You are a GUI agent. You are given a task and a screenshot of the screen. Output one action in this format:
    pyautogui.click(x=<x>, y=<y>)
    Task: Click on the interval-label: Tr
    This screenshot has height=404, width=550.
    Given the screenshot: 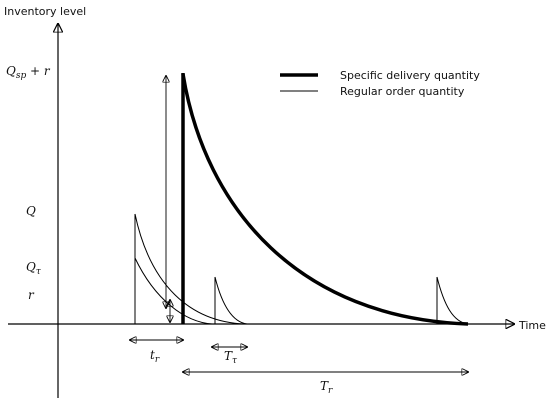 What is the action you would take?
    pyautogui.click(x=326, y=387)
    